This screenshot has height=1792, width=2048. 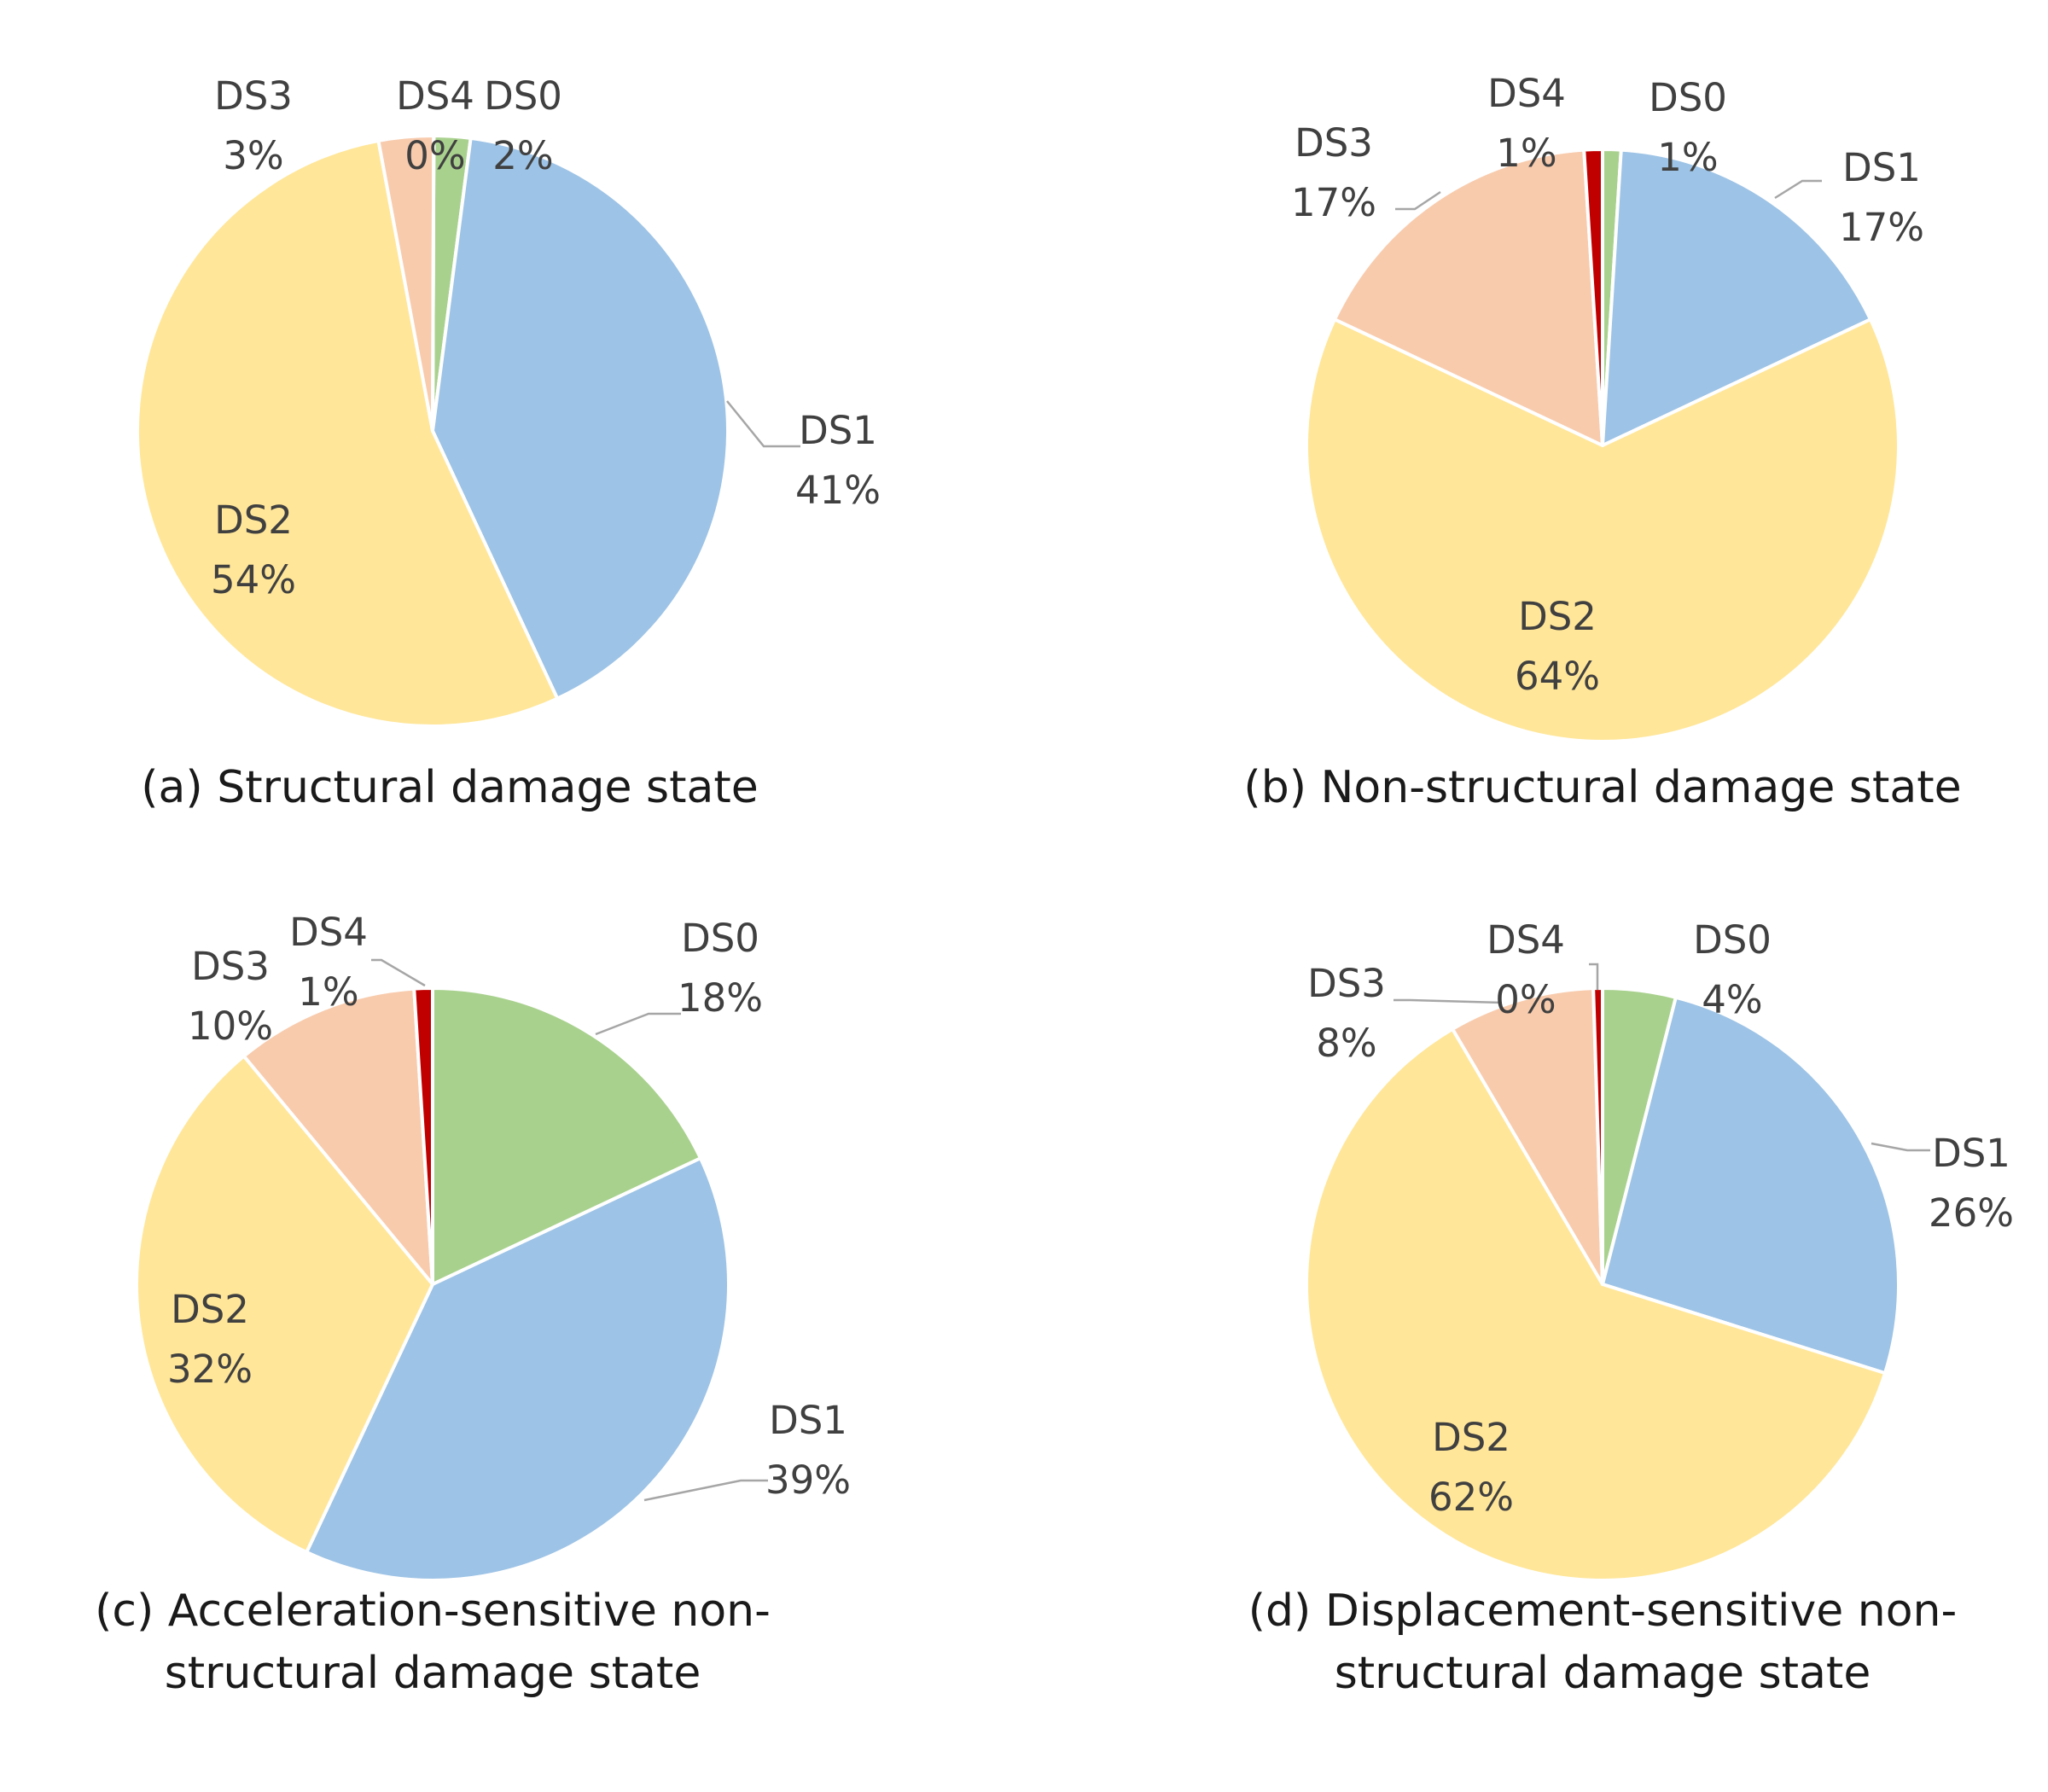 What do you see at coordinates (838, 491) in the screenshot?
I see `value-label-ds1: 41%` at bounding box center [838, 491].